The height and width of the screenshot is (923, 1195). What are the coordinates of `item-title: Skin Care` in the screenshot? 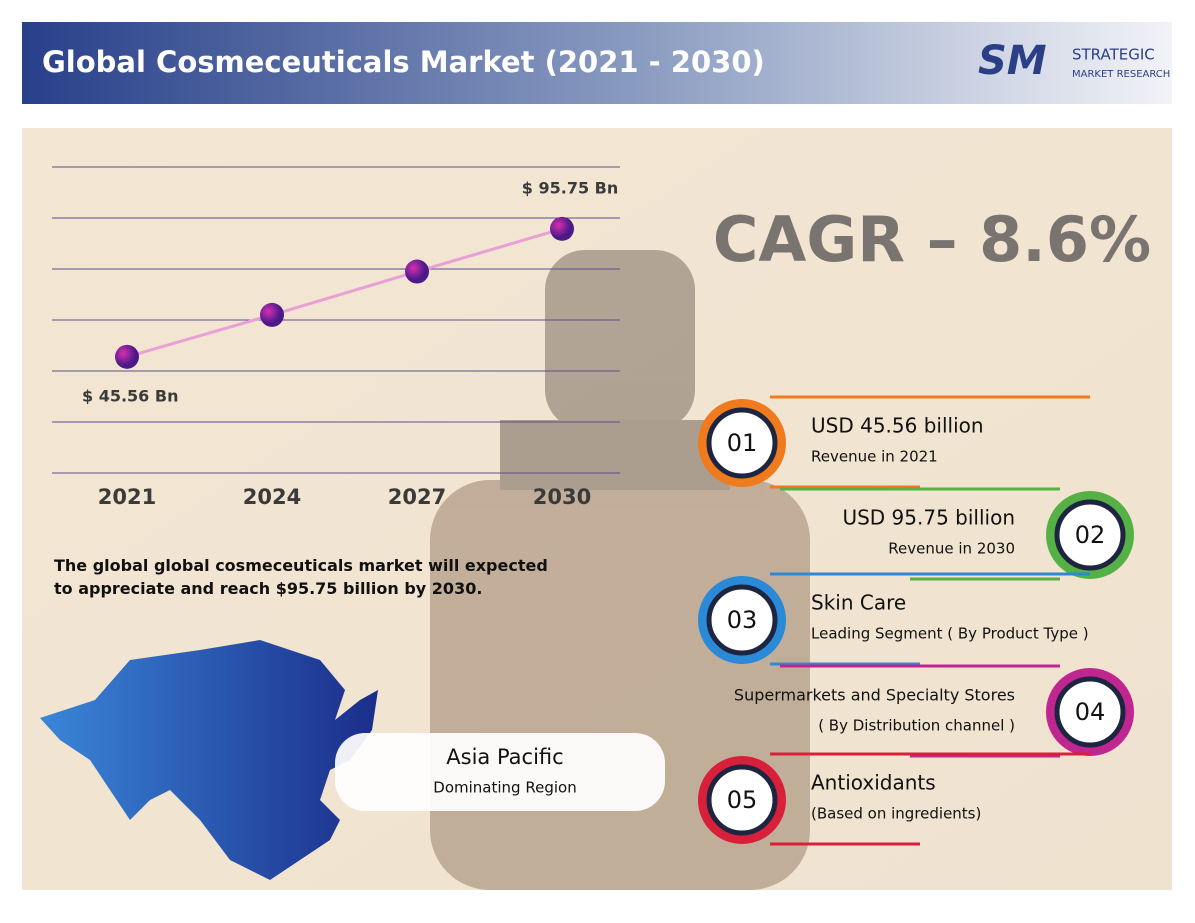 It's located at (858, 603).